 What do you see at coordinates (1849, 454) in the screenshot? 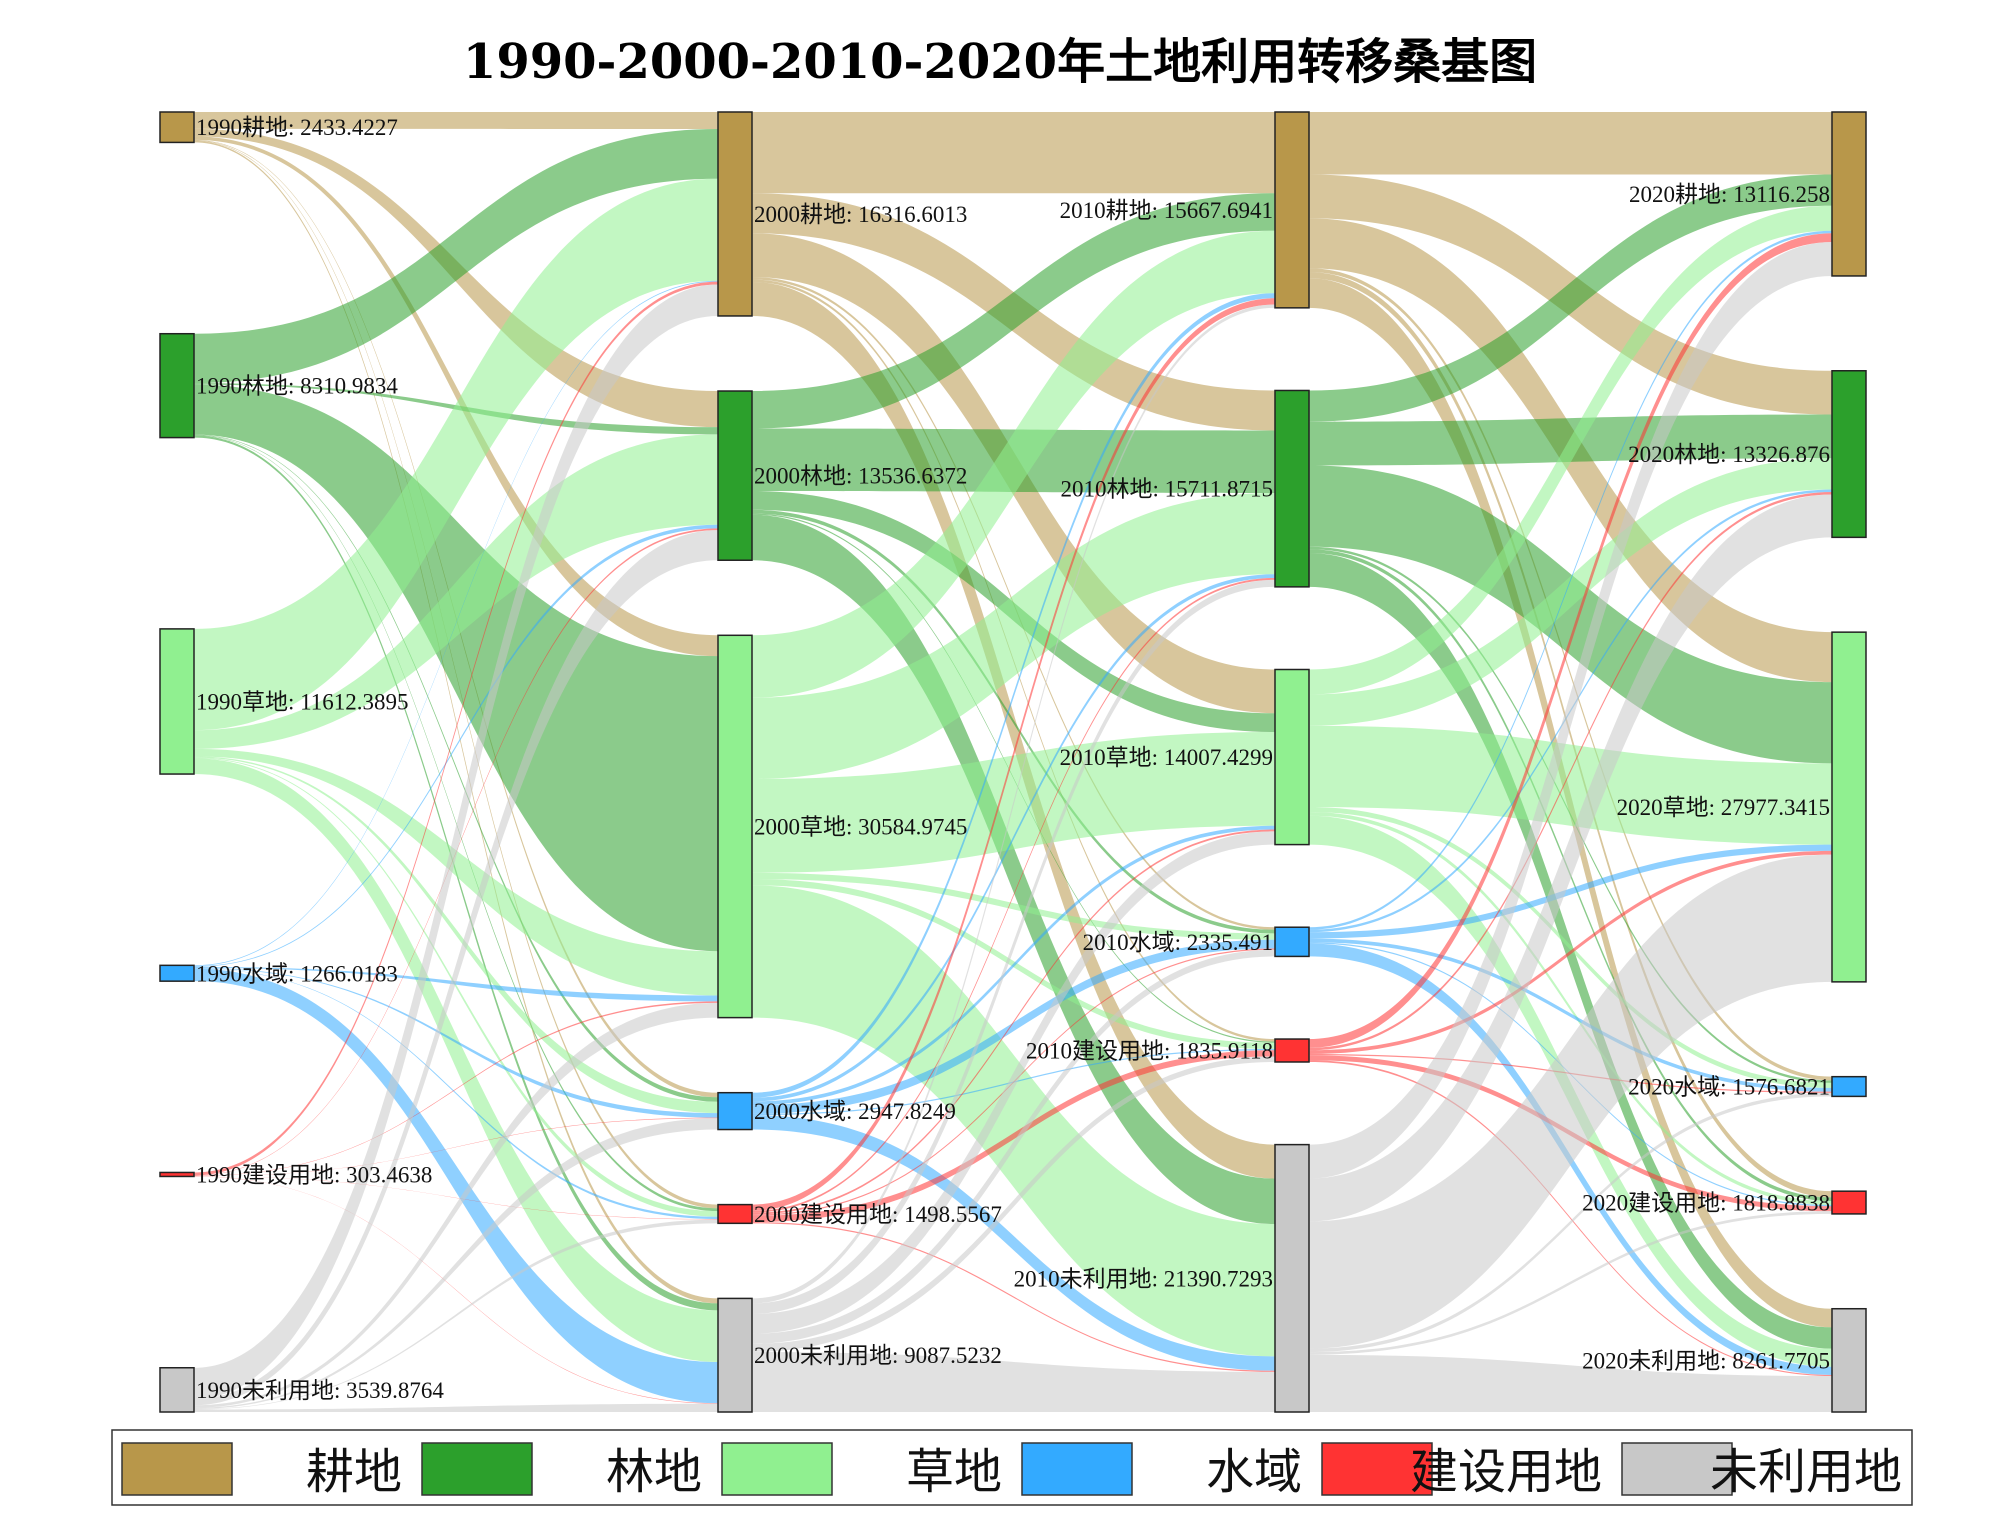
I see `node-2020-lindi` at bounding box center [1849, 454].